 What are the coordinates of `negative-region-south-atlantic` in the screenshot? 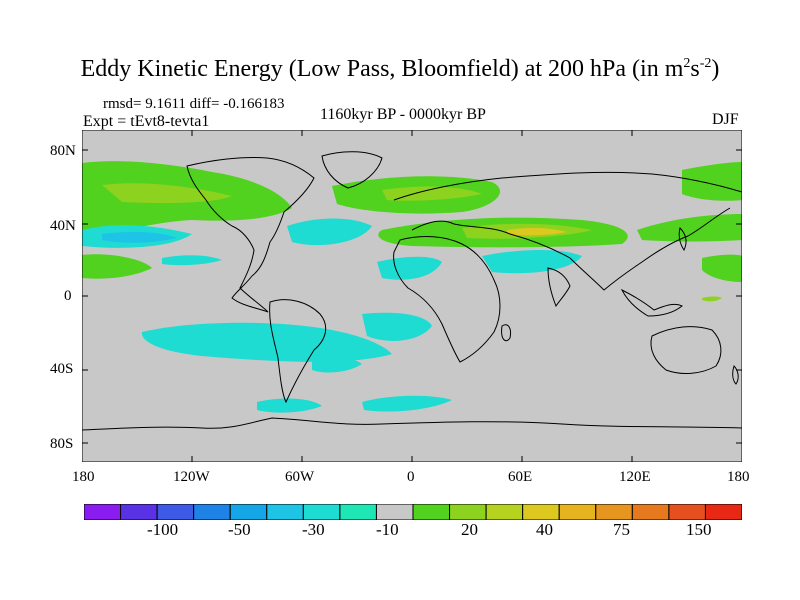 It's located at (397, 326).